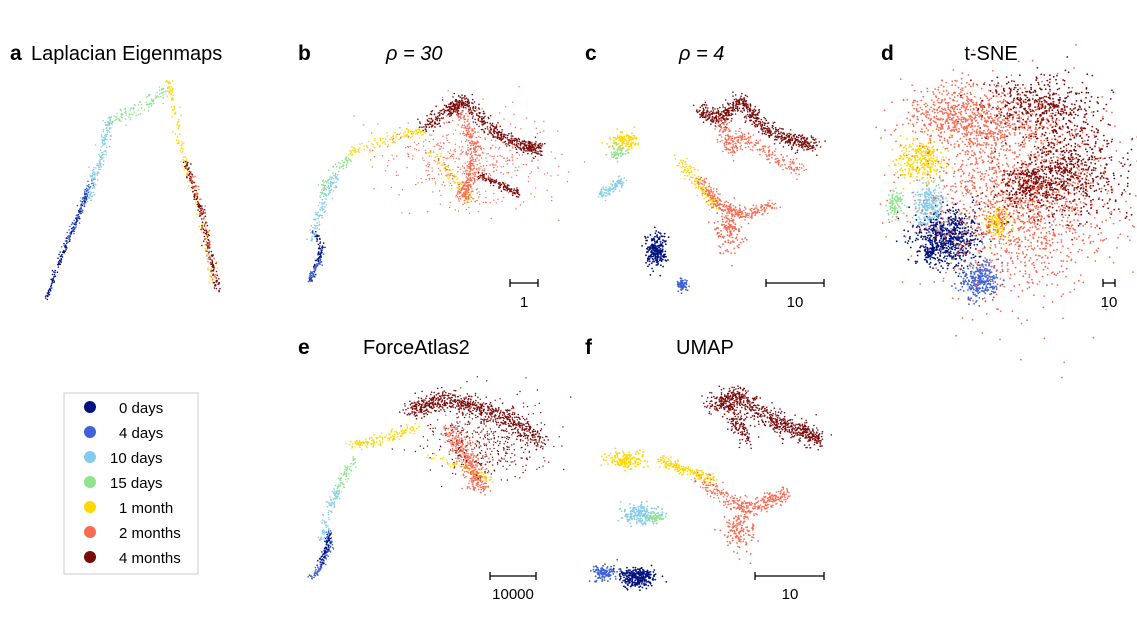 This screenshot has width=1137, height=639. Describe the element at coordinates (524, 302) in the screenshot. I see `scale-bar-label: 1` at that location.